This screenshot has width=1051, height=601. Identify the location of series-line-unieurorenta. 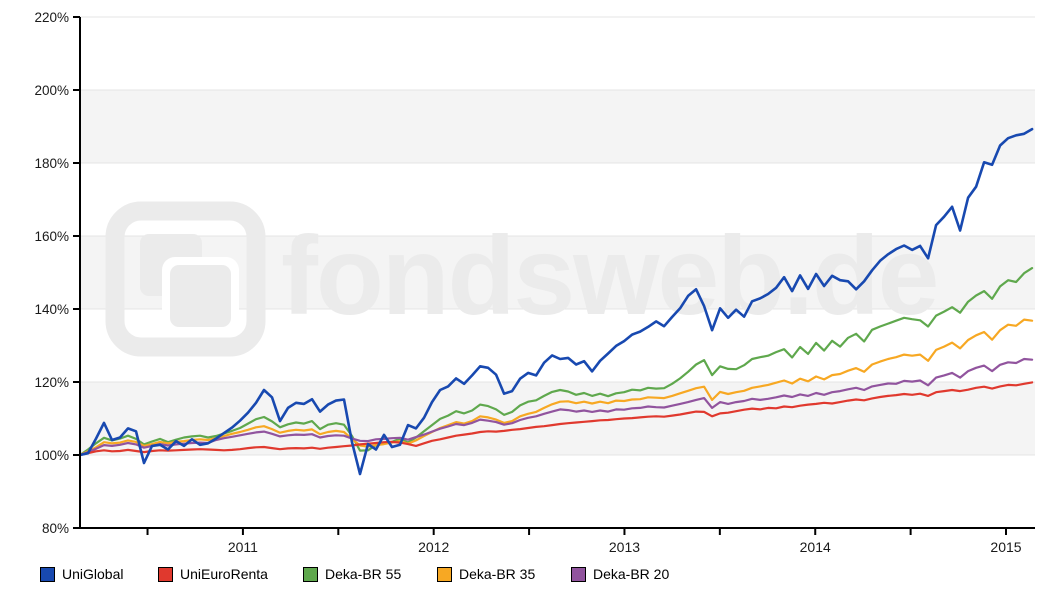
(556, 419).